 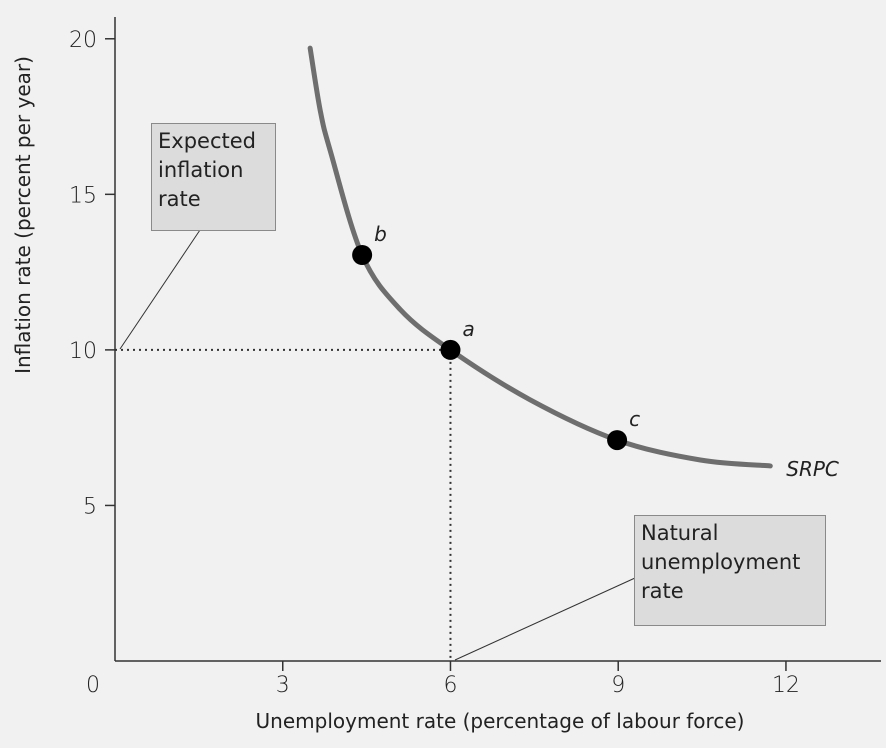 I want to click on y-tick-label: 5, so click(x=90, y=506).